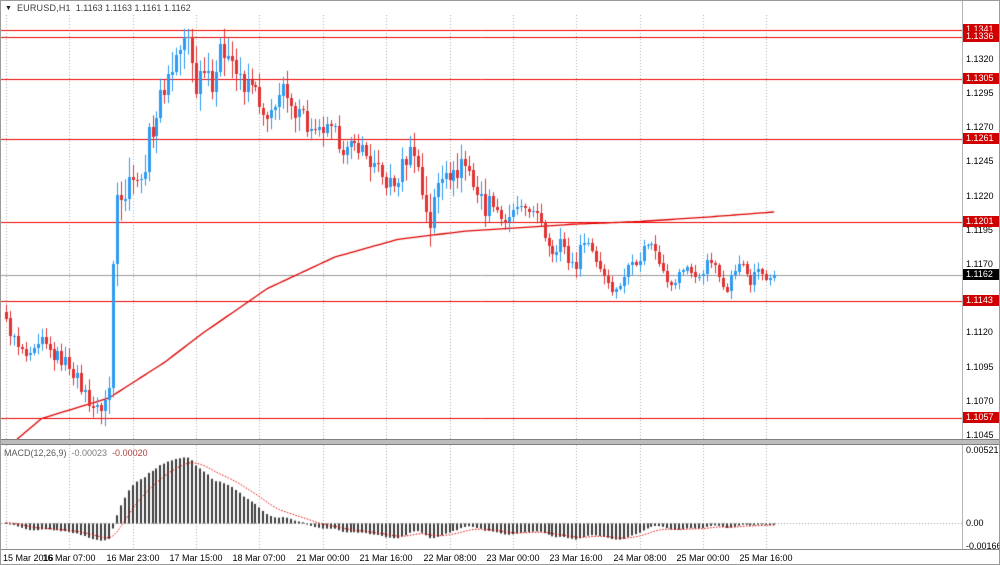 Image resolution: width=1000 pixels, height=565 pixels. Describe the element at coordinates (979, 264) in the screenshot. I see `price-tick-label: 1.1170` at that location.